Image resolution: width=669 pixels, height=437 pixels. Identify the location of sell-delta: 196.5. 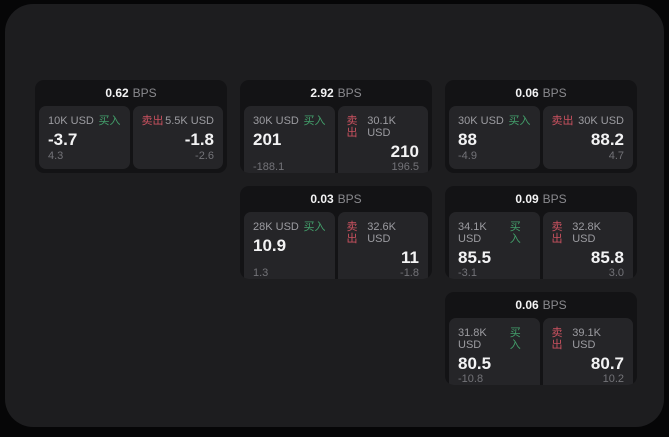
(405, 167).